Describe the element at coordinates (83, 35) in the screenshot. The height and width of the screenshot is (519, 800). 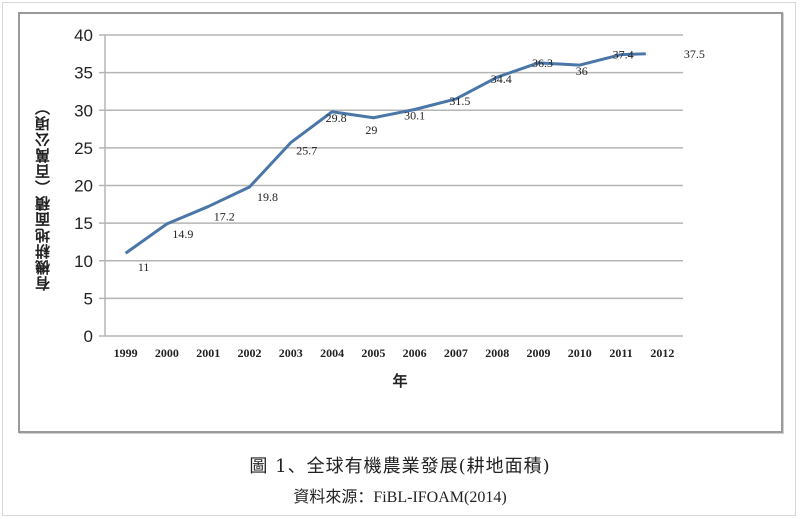
I see `y-tick-label: 40` at that location.